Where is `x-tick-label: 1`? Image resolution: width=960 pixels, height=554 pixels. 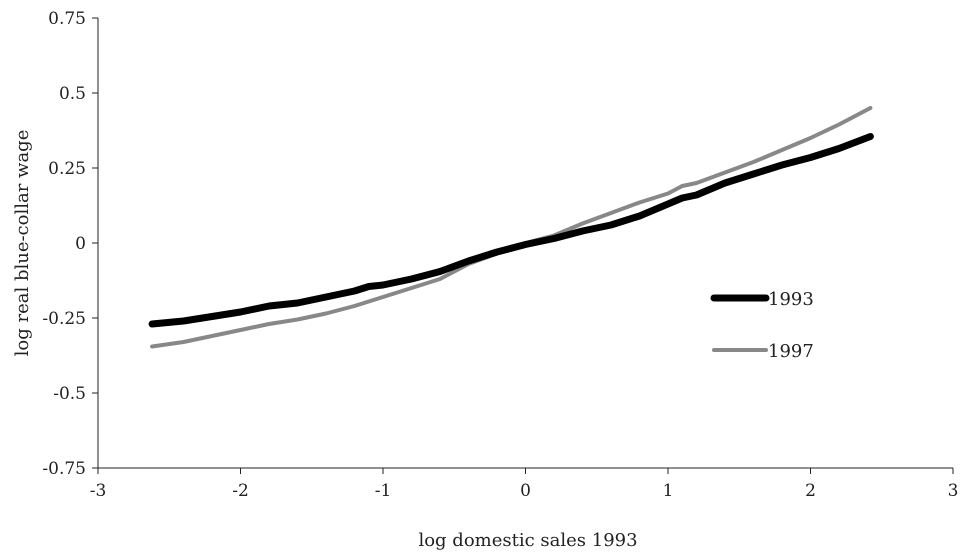 x-tick-label: 1 is located at coordinates (668, 491).